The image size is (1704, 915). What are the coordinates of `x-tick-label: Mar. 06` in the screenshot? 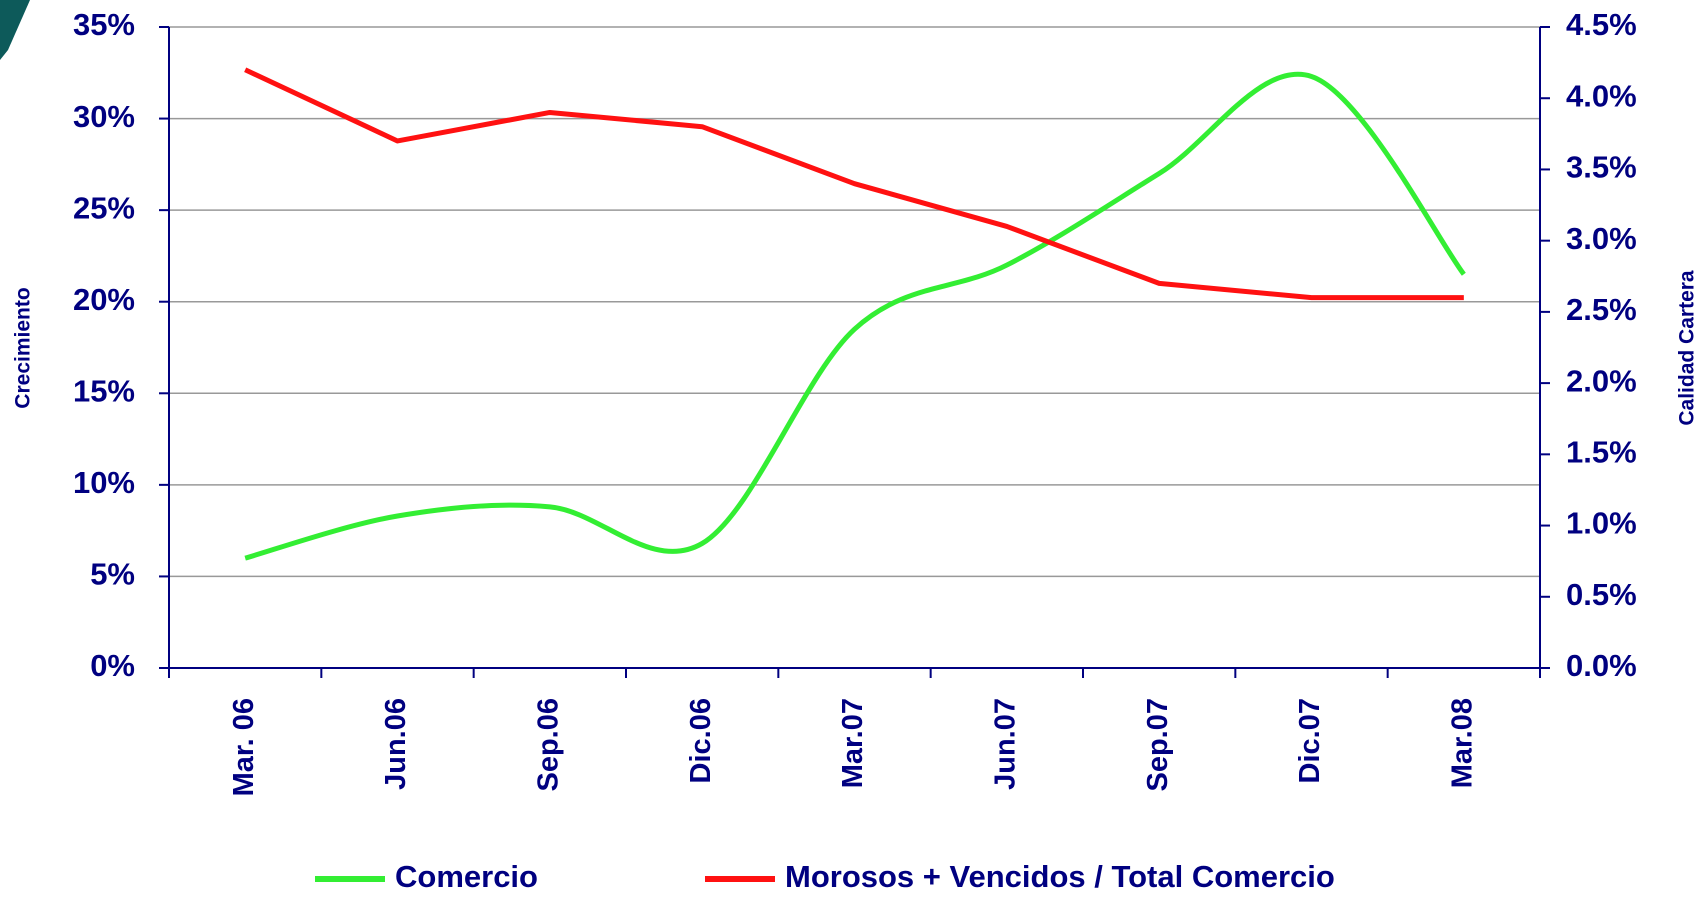 It's located at (244, 747).